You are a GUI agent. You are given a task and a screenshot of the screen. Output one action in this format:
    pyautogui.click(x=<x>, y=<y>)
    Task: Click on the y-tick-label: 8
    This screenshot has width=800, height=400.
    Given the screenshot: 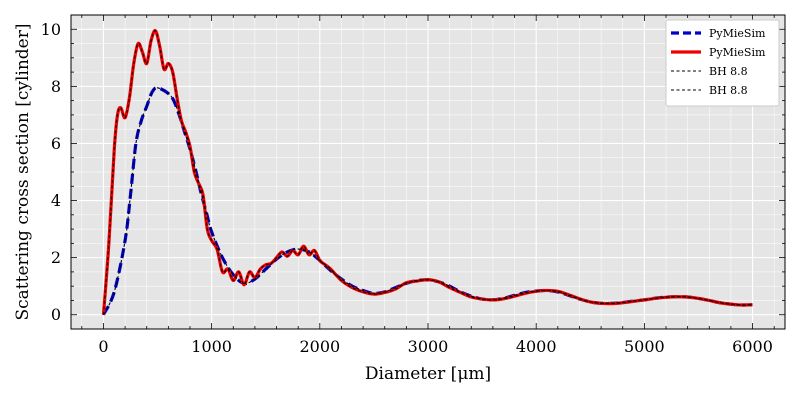 What is the action you would take?
    pyautogui.click(x=56, y=86)
    